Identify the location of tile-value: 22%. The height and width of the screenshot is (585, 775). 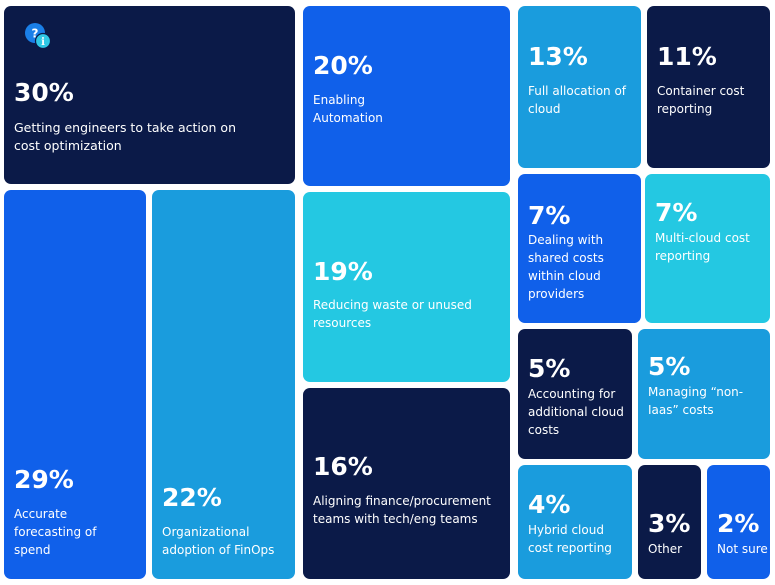
(192, 497).